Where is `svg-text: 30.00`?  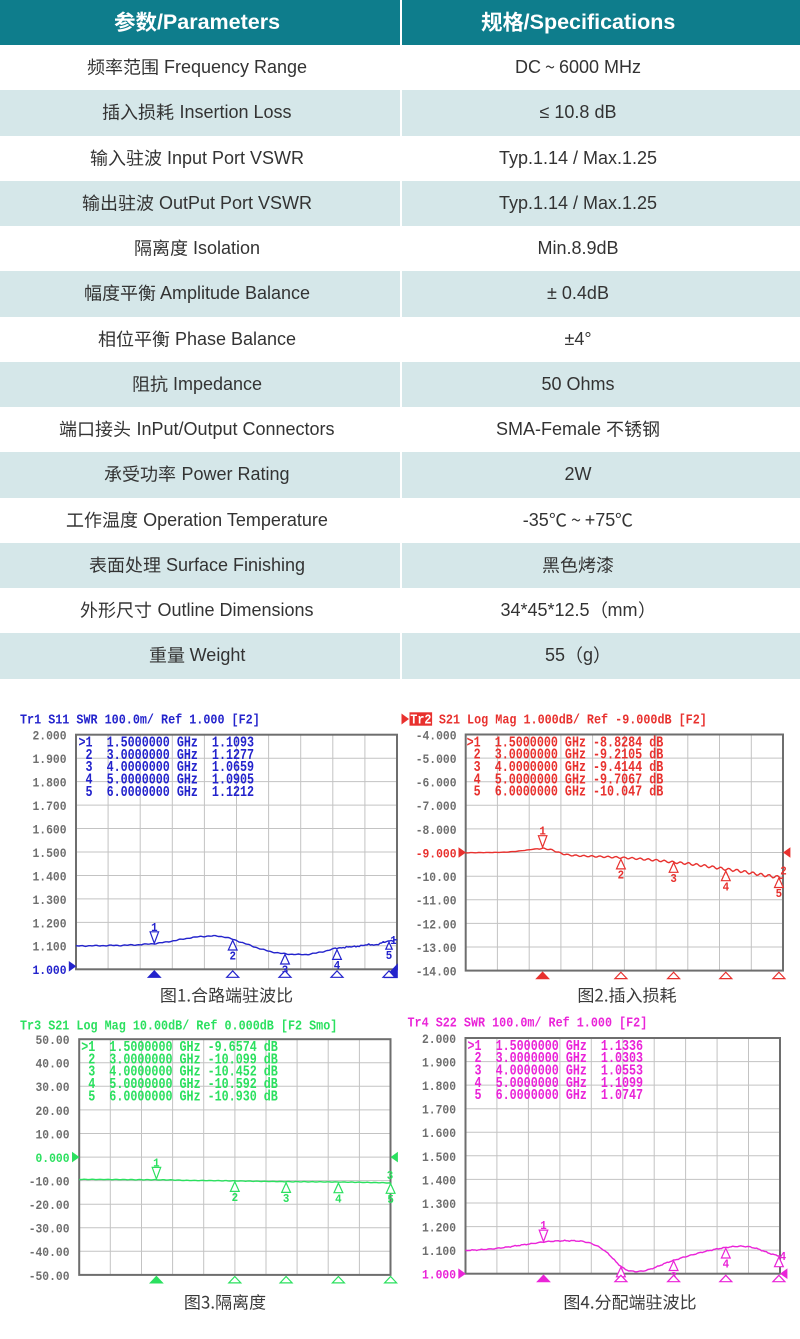
svg-text: 30.00 is located at coordinates (53, 1088).